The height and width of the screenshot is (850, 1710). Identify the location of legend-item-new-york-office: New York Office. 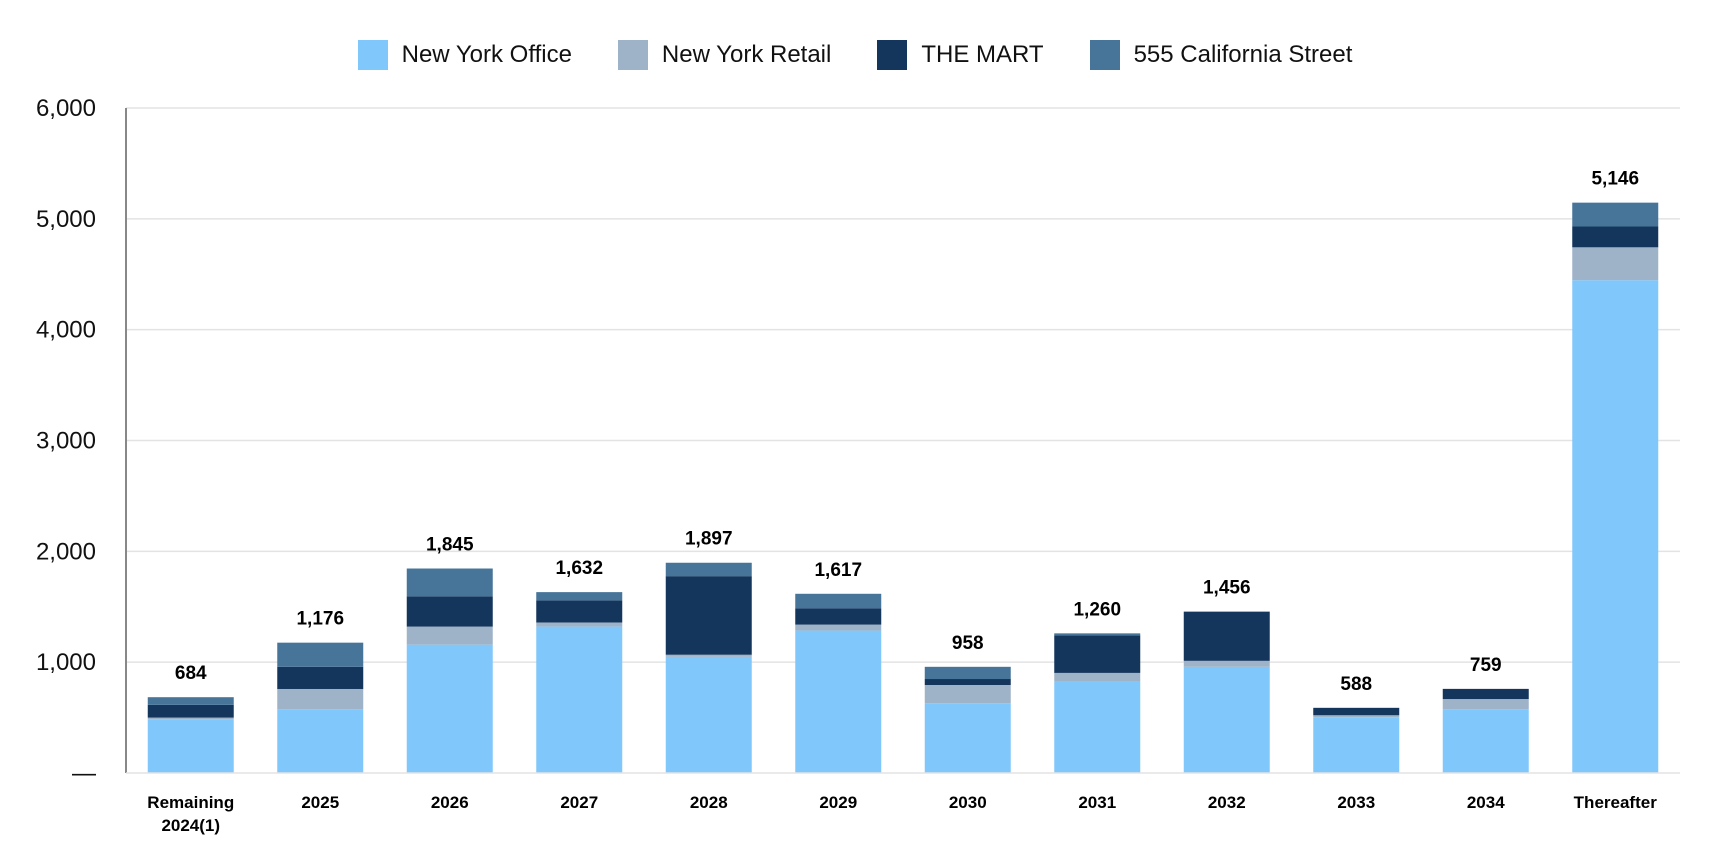
(464, 55).